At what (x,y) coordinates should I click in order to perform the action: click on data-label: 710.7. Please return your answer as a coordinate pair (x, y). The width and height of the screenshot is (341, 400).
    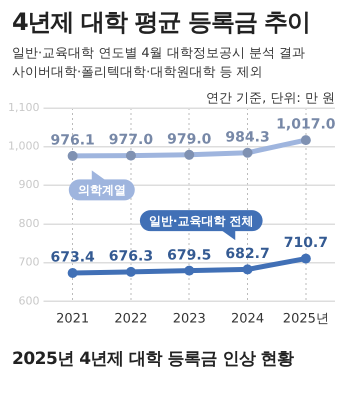
    Looking at the image, I should click on (306, 243).